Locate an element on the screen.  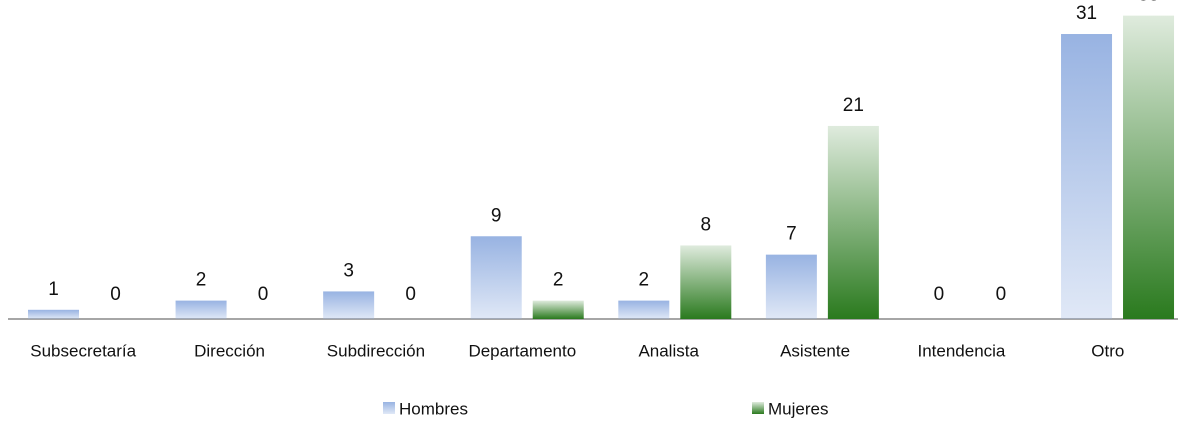
data-label: 21 is located at coordinates (853, 105).